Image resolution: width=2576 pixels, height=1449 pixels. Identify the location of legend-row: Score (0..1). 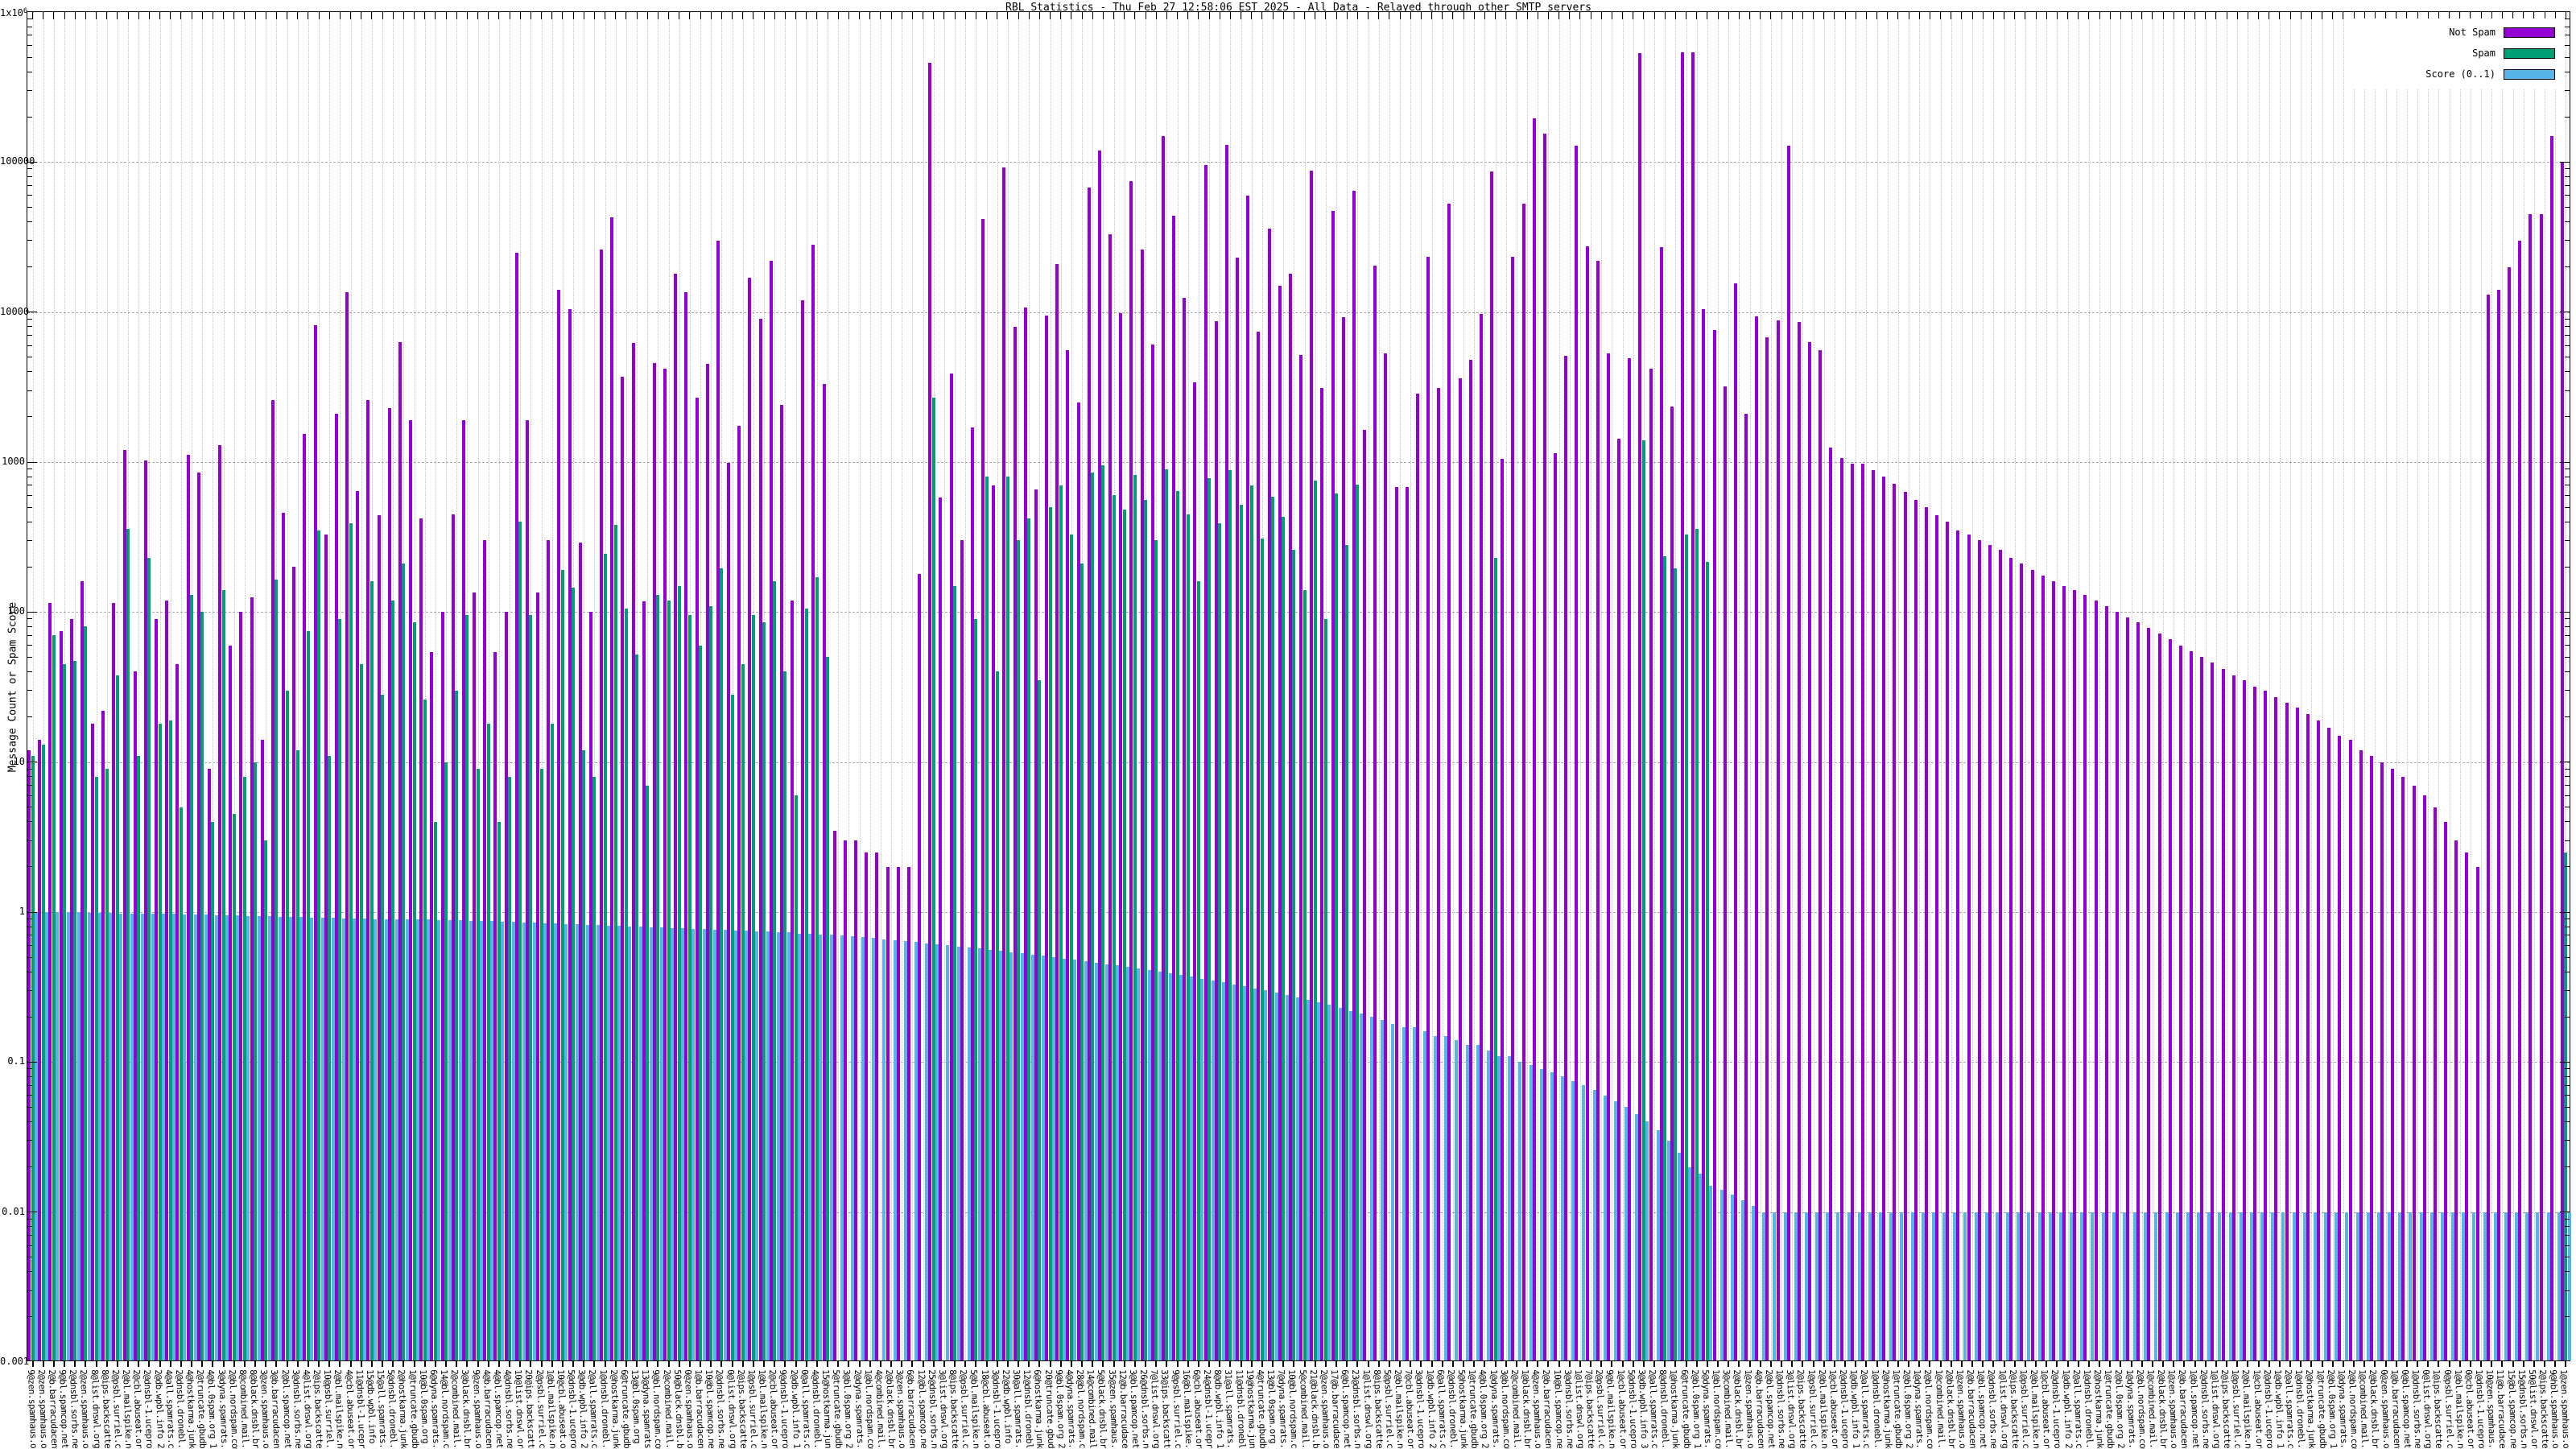
(2490, 74).